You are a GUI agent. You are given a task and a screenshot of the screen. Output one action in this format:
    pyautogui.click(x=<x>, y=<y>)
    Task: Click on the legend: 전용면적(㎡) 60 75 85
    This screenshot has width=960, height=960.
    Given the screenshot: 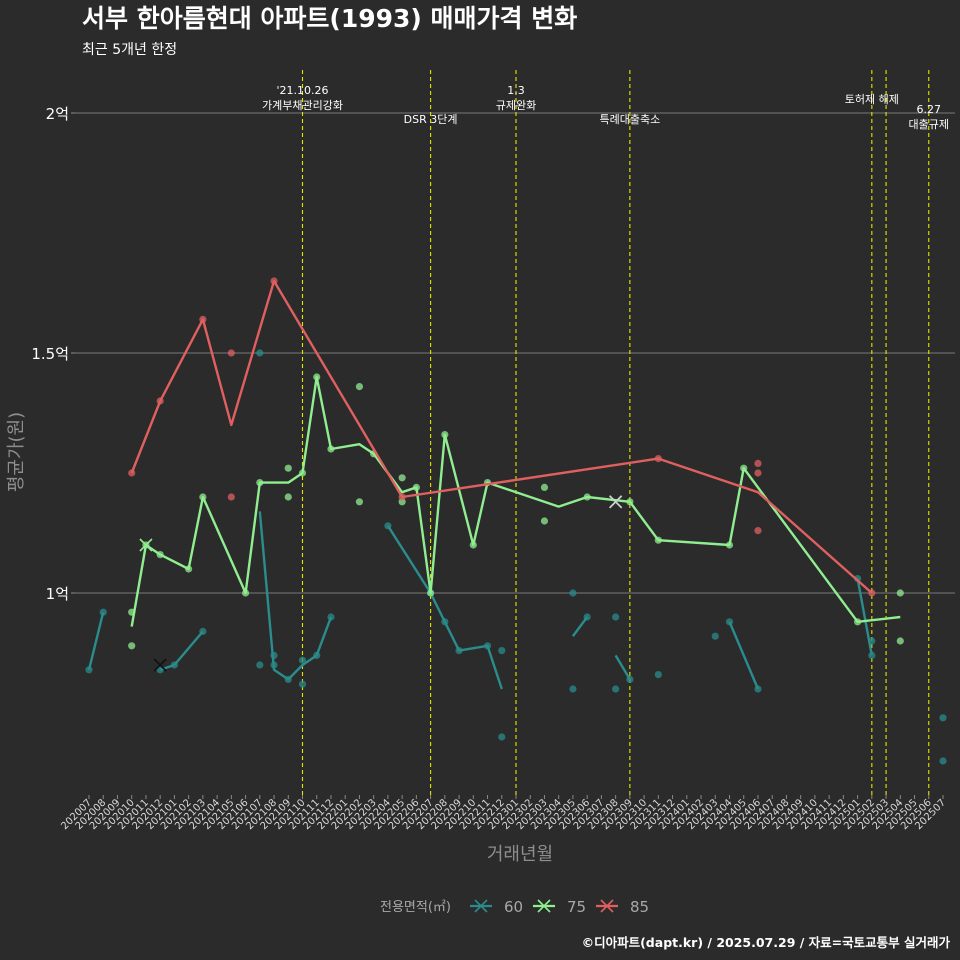 What is the action you would take?
    pyautogui.click(x=514, y=907)
    